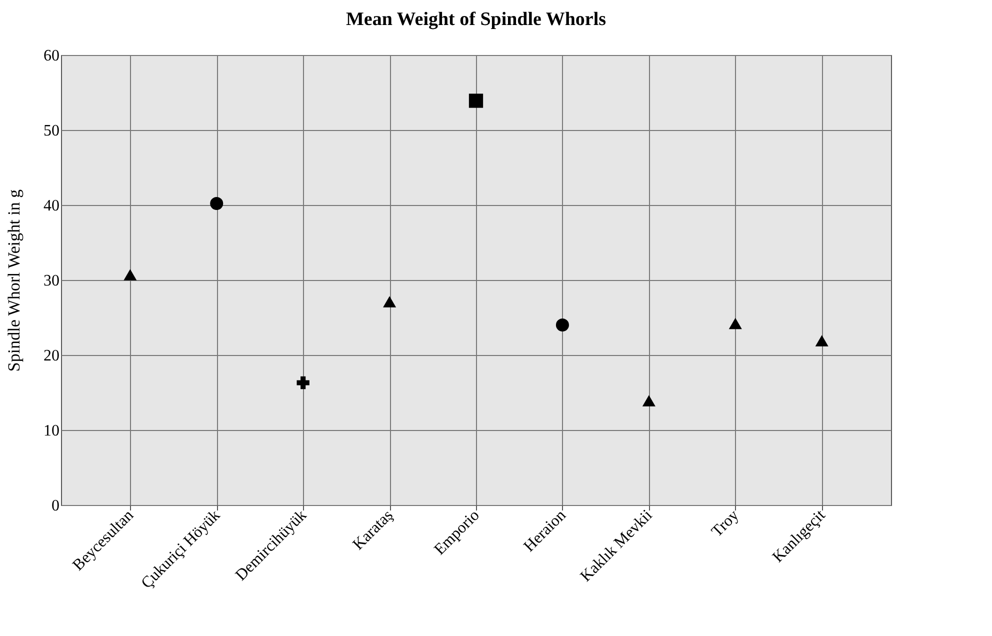  I want to click on x-tick-label: Troy, so click(725, 523).